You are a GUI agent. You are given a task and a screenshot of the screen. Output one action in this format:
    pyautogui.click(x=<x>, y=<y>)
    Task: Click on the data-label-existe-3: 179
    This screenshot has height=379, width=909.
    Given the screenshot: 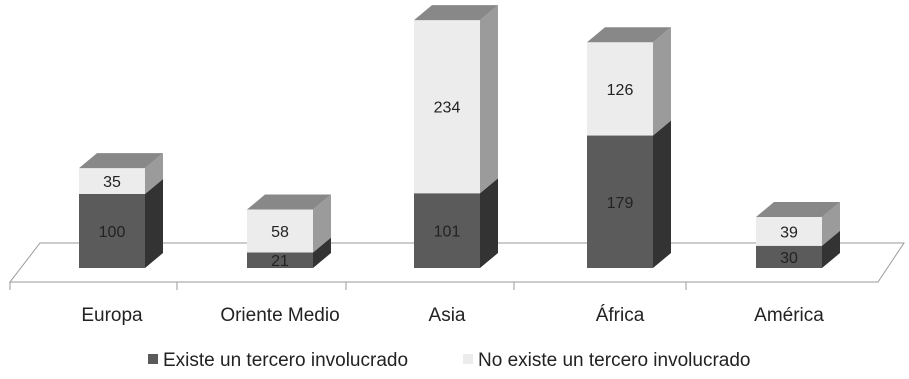 What is the action you would take?
    pyautogui.click(x=620, y=203)
    